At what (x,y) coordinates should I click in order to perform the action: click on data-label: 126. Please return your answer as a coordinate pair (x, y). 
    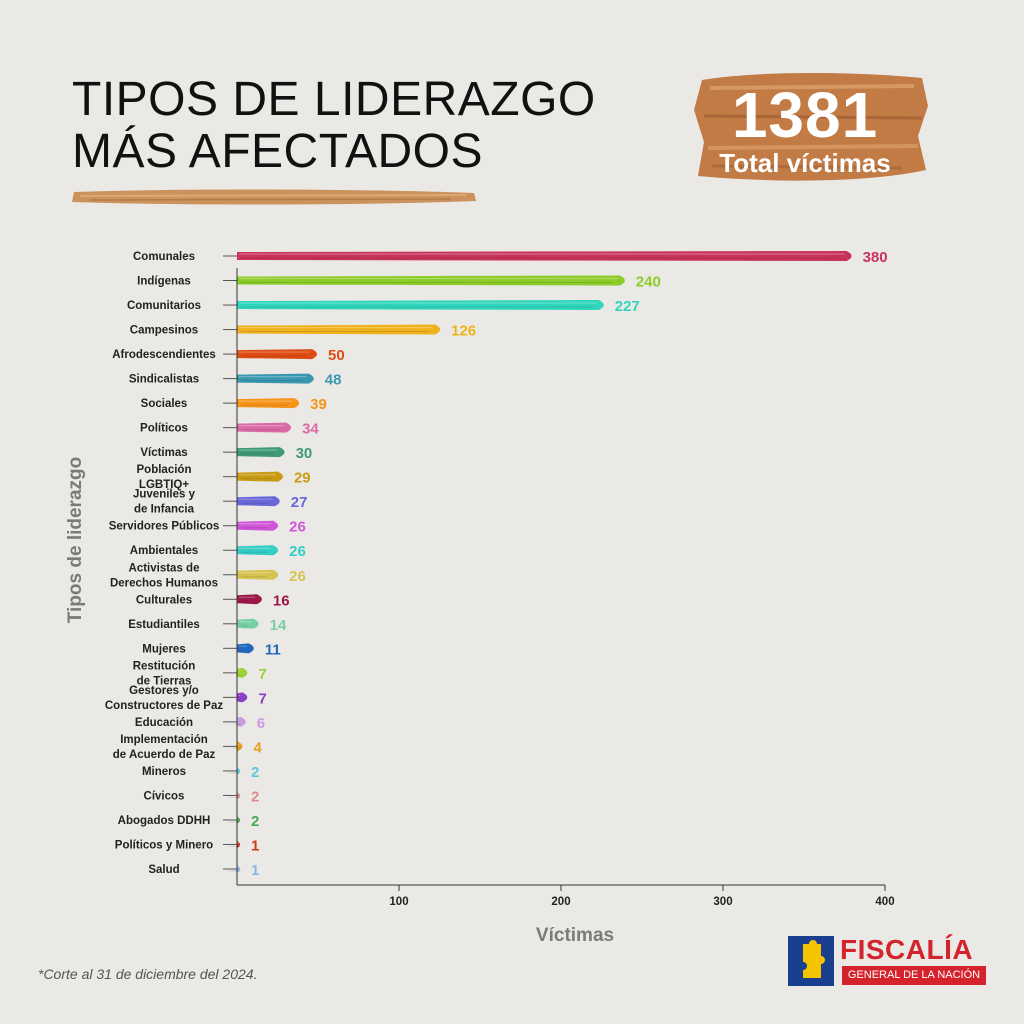
    Looking at the image, I should click on (463, 331).